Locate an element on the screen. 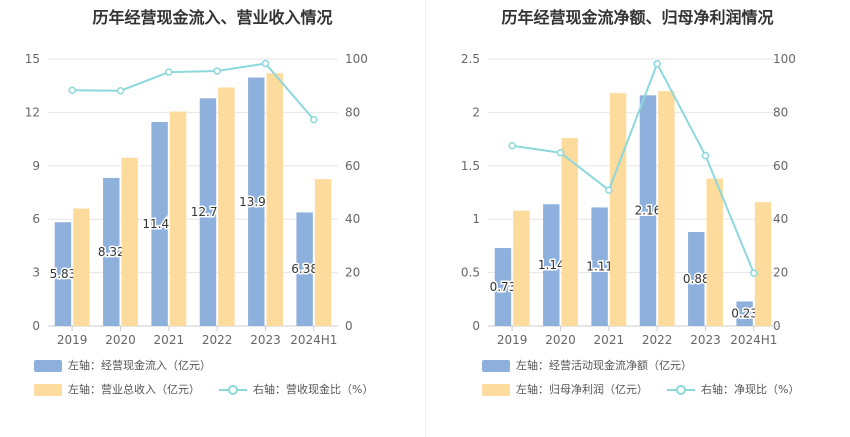 The image size is (850, 437). bar-data-label: 0.73 is located at coordinates (503, 287).